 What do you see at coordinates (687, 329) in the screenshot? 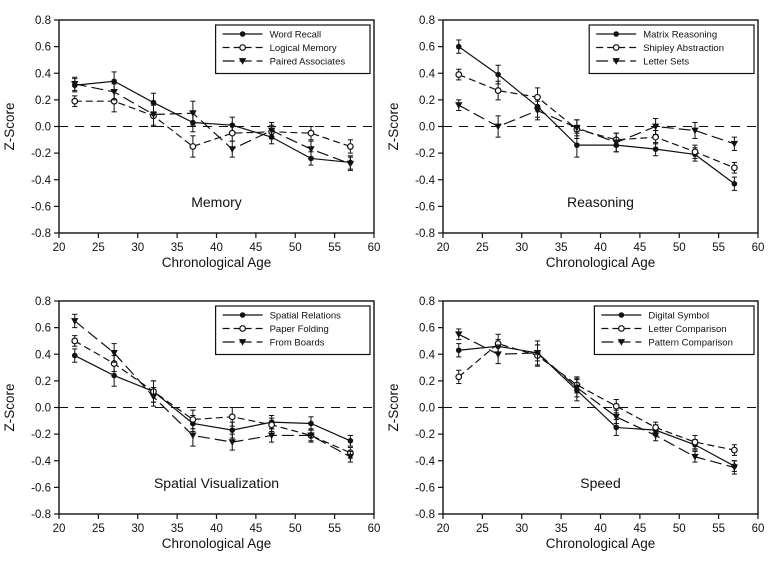
I see `legend-label: Letter Comparison` at bounding box center [687, 329].